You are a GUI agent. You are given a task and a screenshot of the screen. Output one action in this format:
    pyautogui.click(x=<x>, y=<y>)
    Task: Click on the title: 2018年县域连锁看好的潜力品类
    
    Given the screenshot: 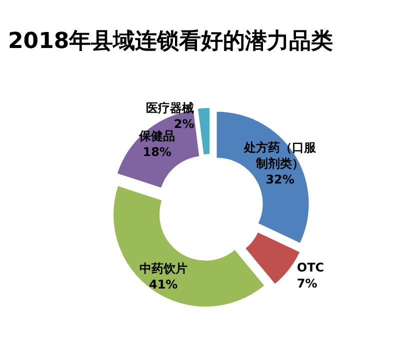 What is the action you would take?
    pyautogui.click(x=171, y=41)
    